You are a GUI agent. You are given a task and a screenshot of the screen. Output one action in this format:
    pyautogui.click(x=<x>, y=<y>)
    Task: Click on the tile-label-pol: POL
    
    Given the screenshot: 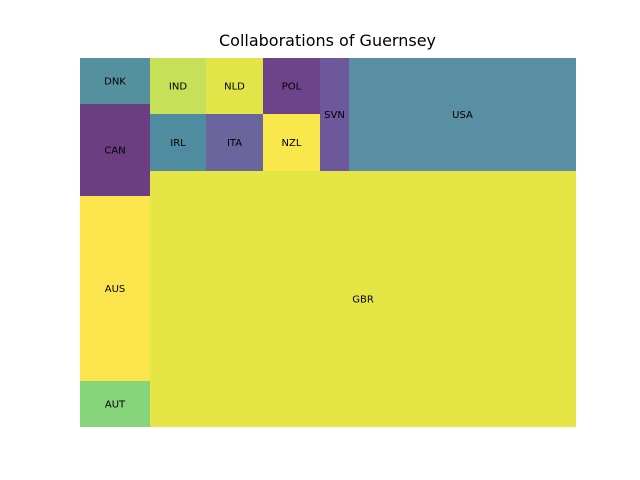 What is the action you would take?
    pyautogui.click(x=292, y=87)
    